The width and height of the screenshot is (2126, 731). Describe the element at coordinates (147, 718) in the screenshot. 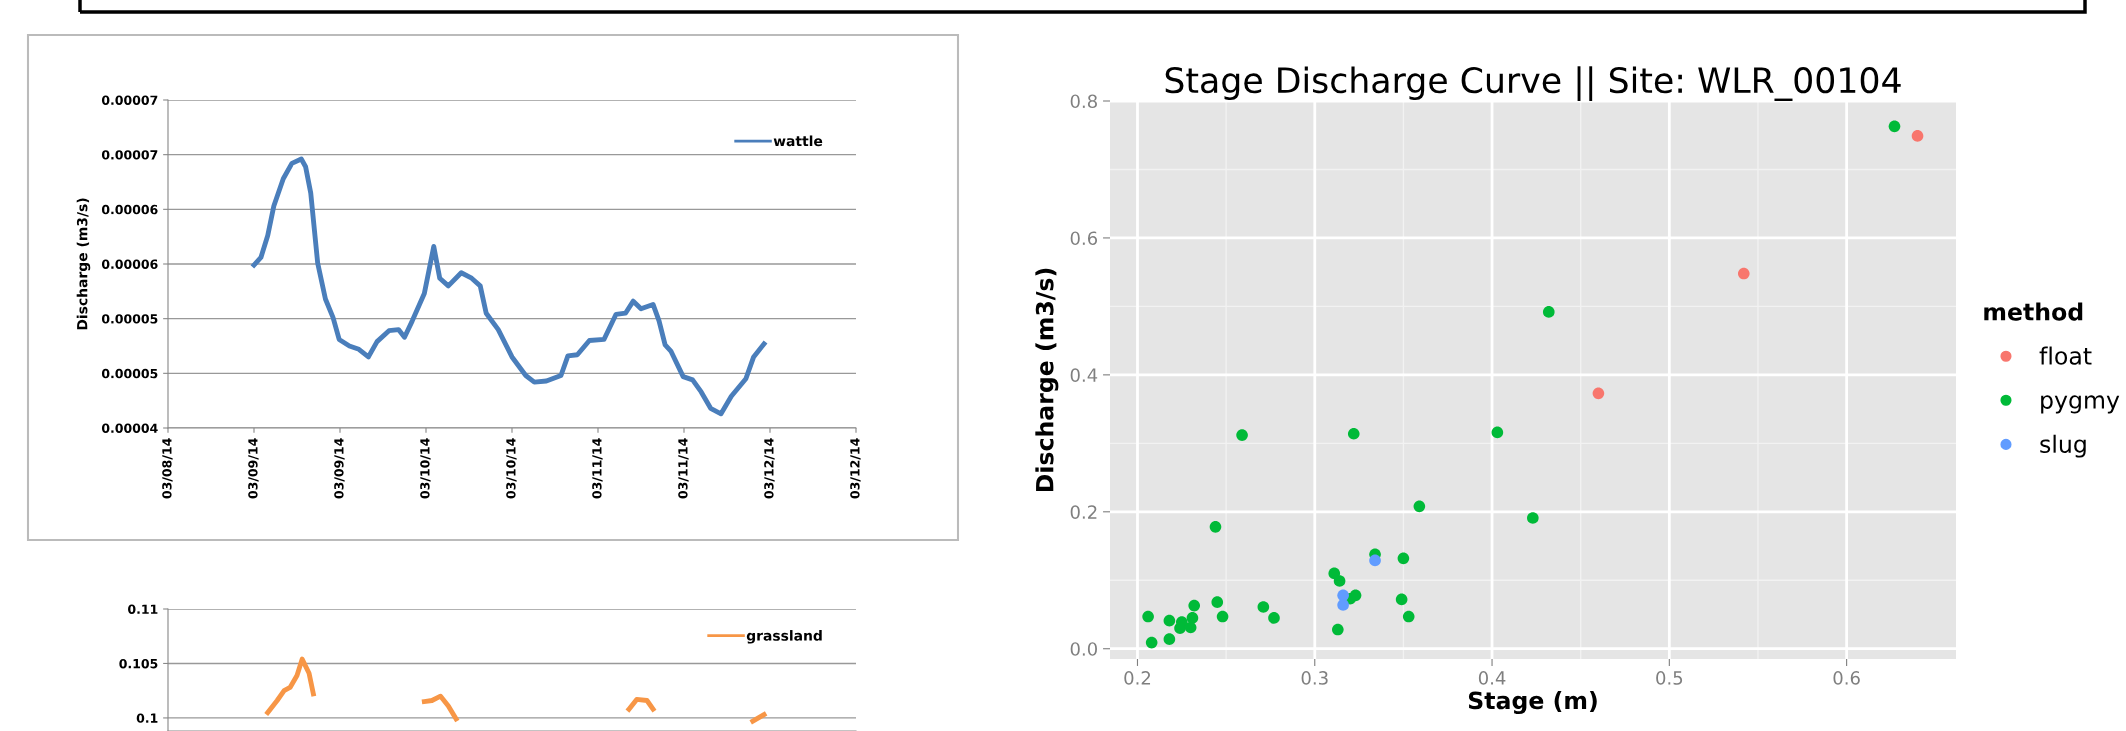

I see `y-tick-label: 0.1` at that location.